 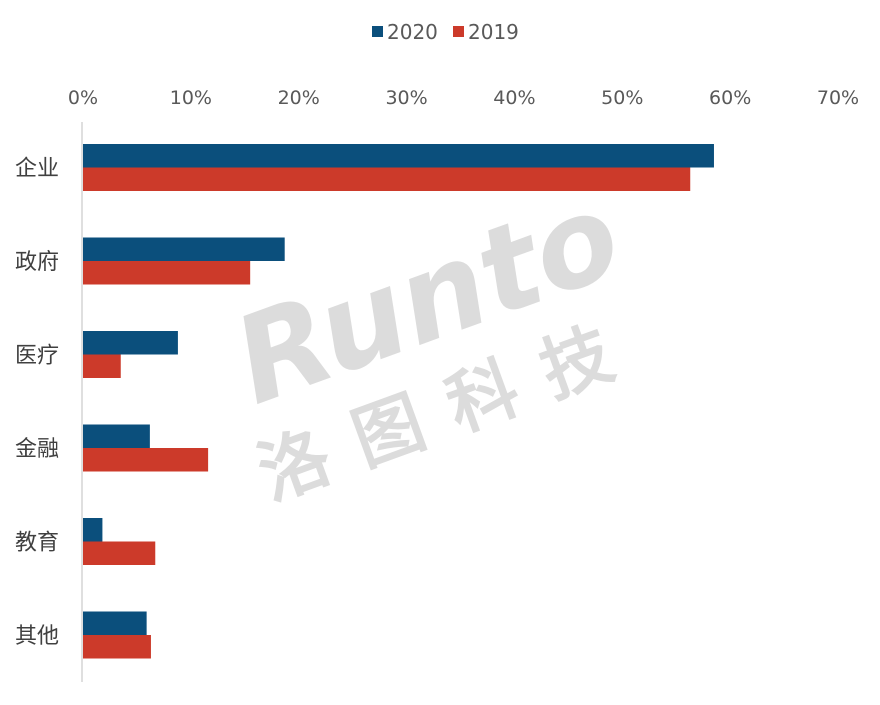 What do you see at coordinates (398, 156) in the screenshot?
I see `bar-2020-企业` at bounding box center [398, 156].